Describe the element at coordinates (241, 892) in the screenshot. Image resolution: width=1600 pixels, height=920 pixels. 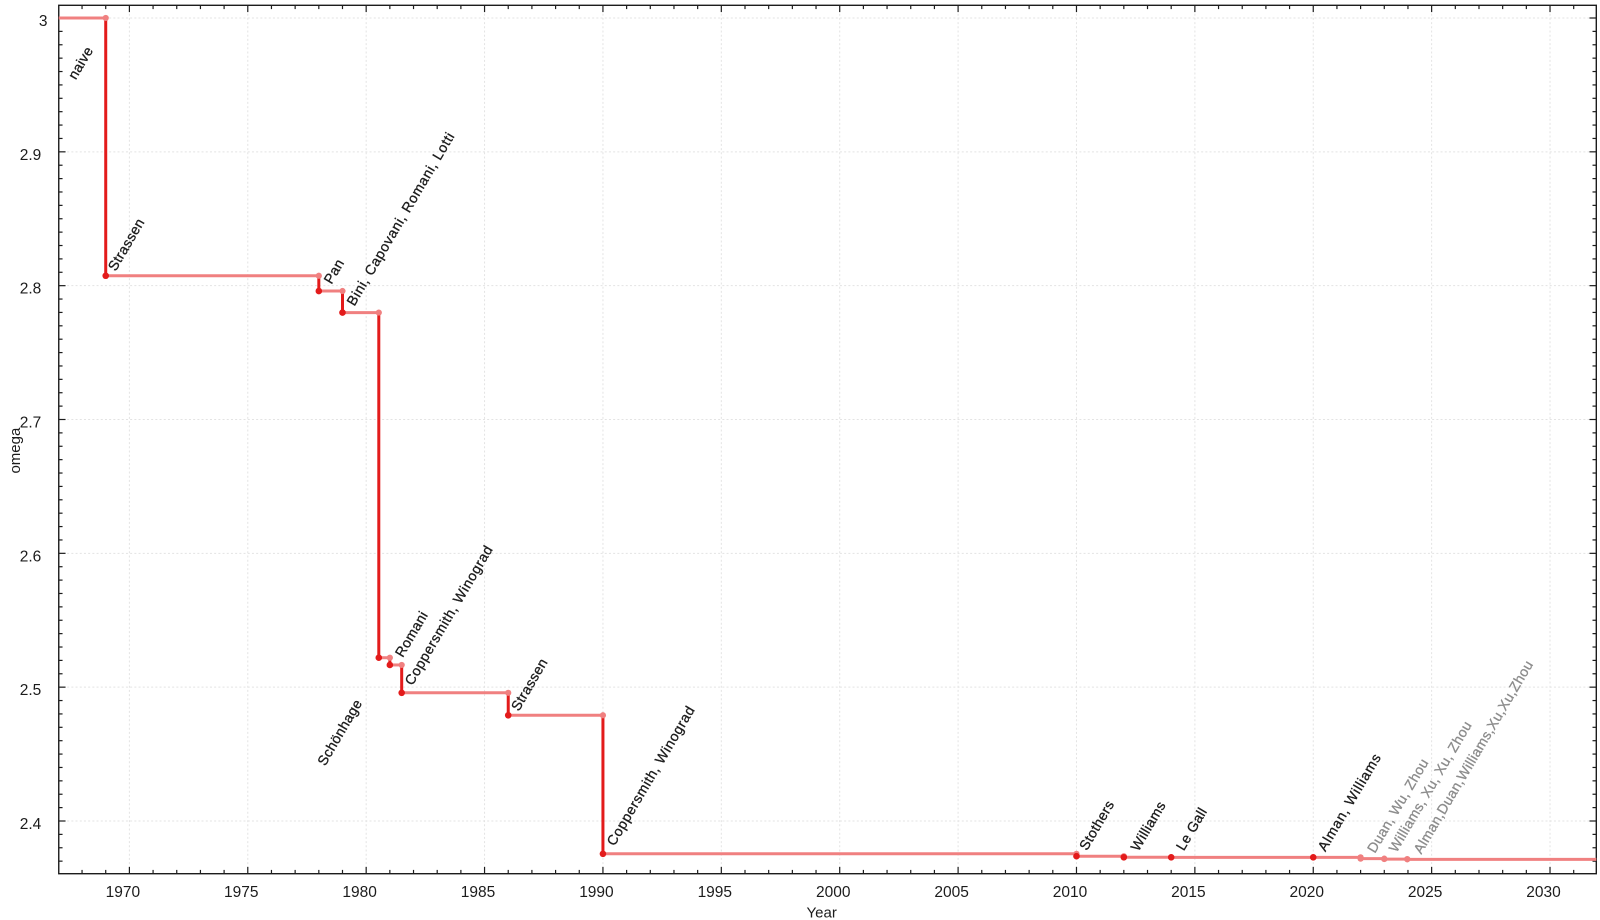
I see `svg-text: 1975` at that location.